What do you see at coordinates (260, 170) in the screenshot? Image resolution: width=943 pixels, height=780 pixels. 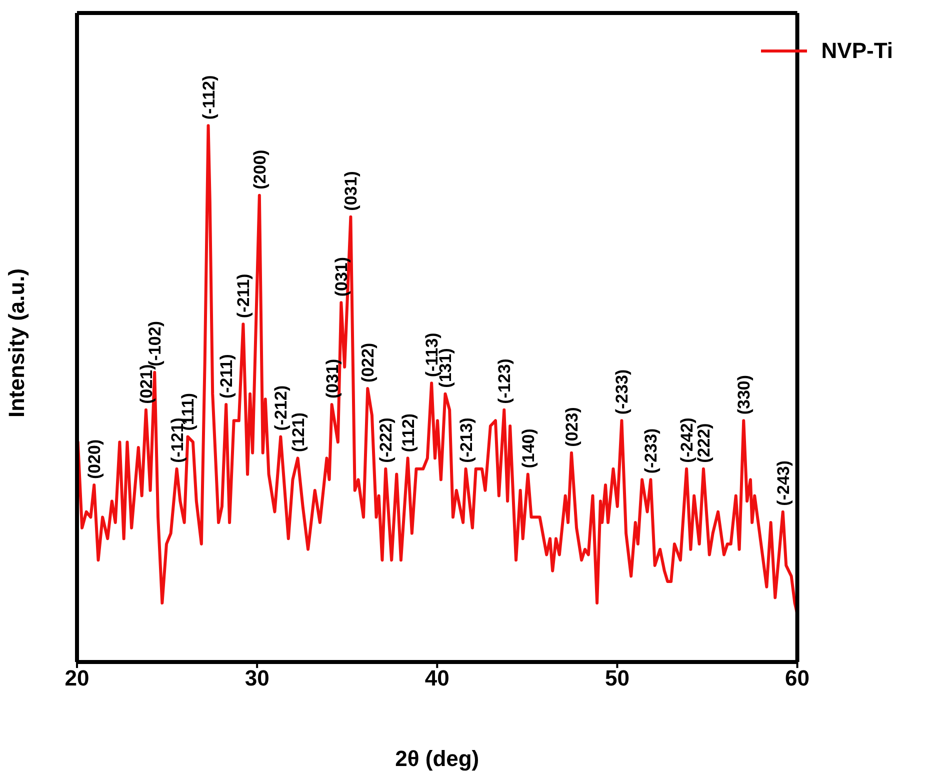 I see `annotation: (200)` at bounding box center [260, 170].